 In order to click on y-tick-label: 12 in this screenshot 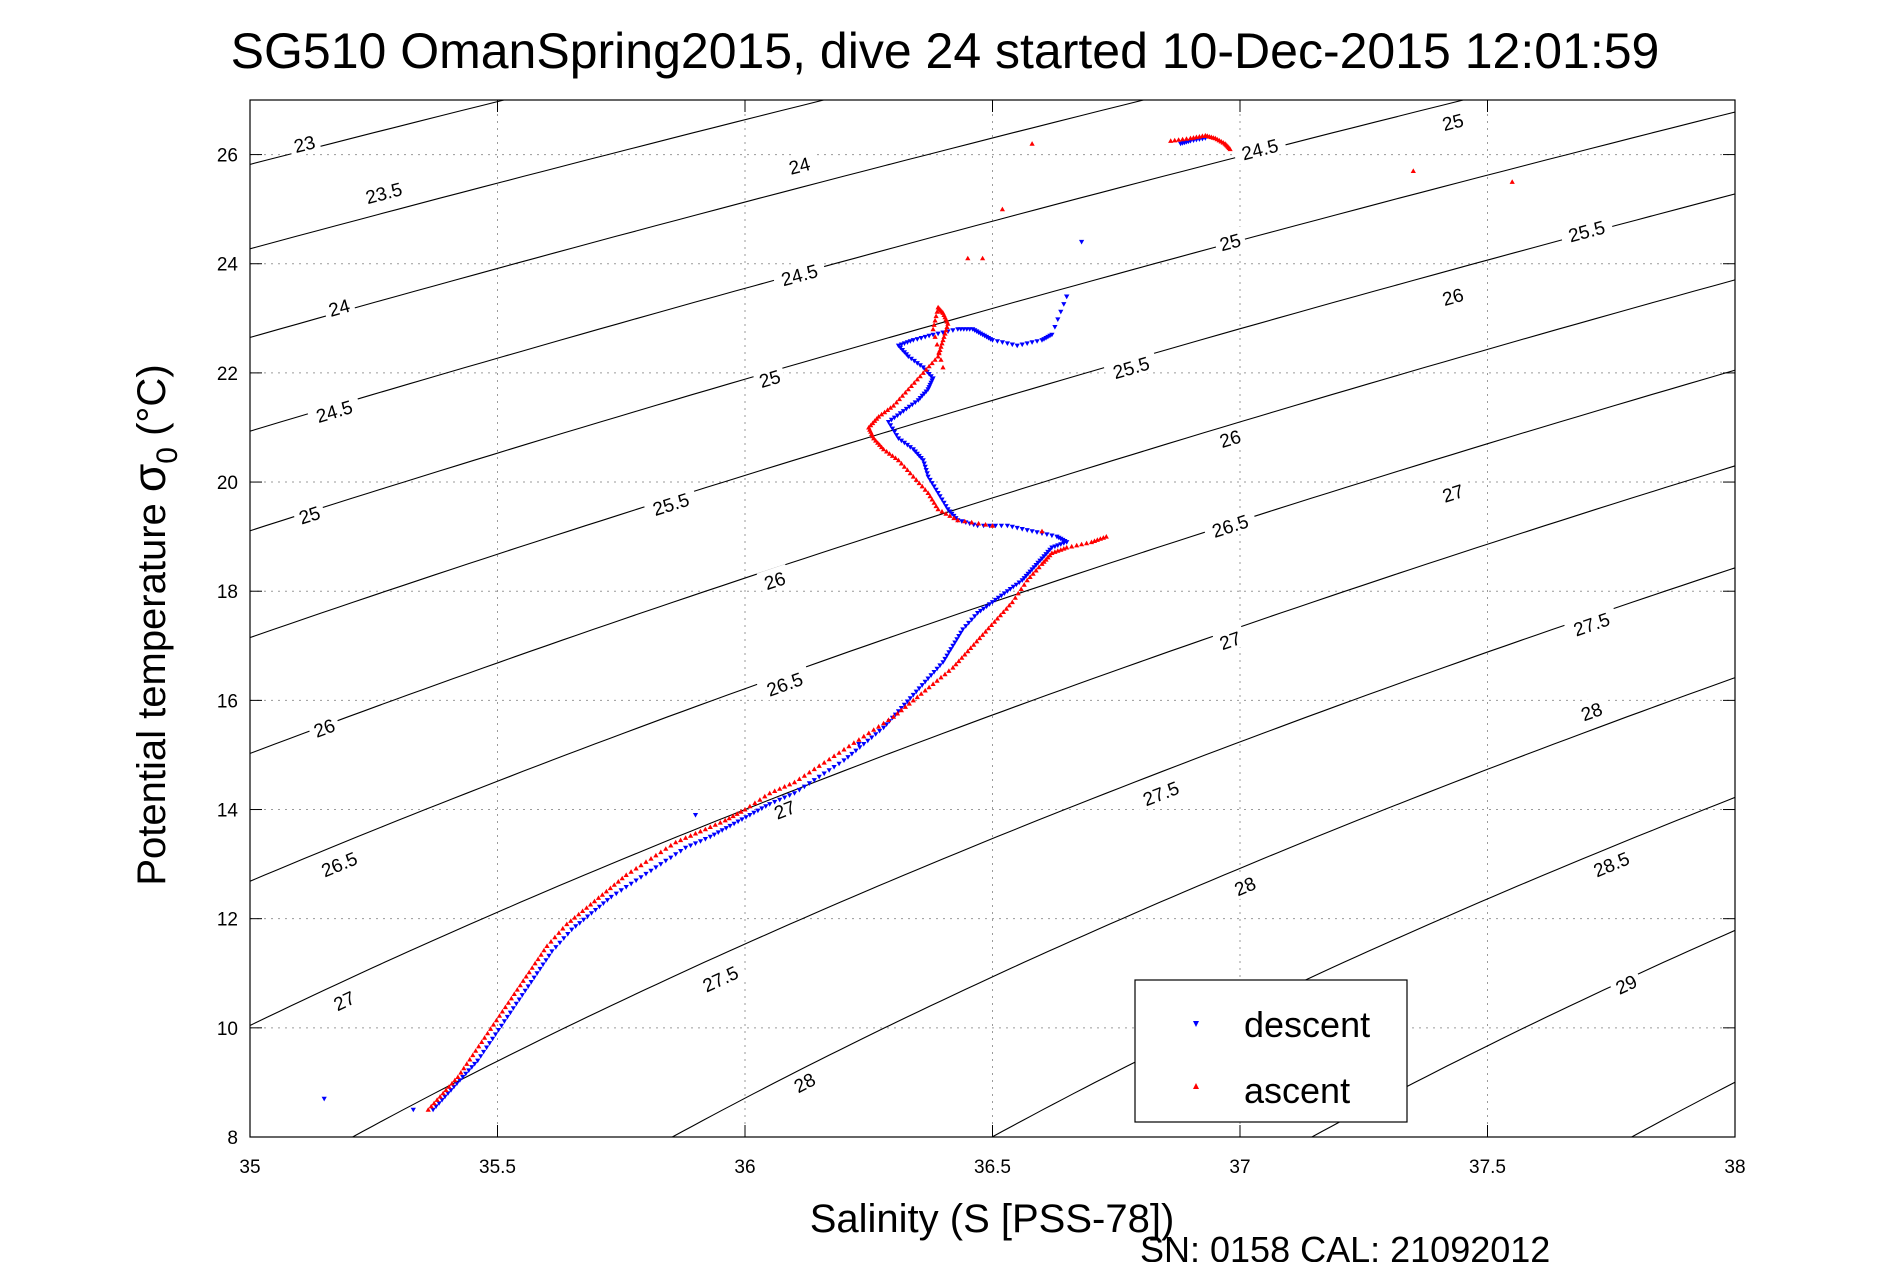, I will do `click(227, 920)`.